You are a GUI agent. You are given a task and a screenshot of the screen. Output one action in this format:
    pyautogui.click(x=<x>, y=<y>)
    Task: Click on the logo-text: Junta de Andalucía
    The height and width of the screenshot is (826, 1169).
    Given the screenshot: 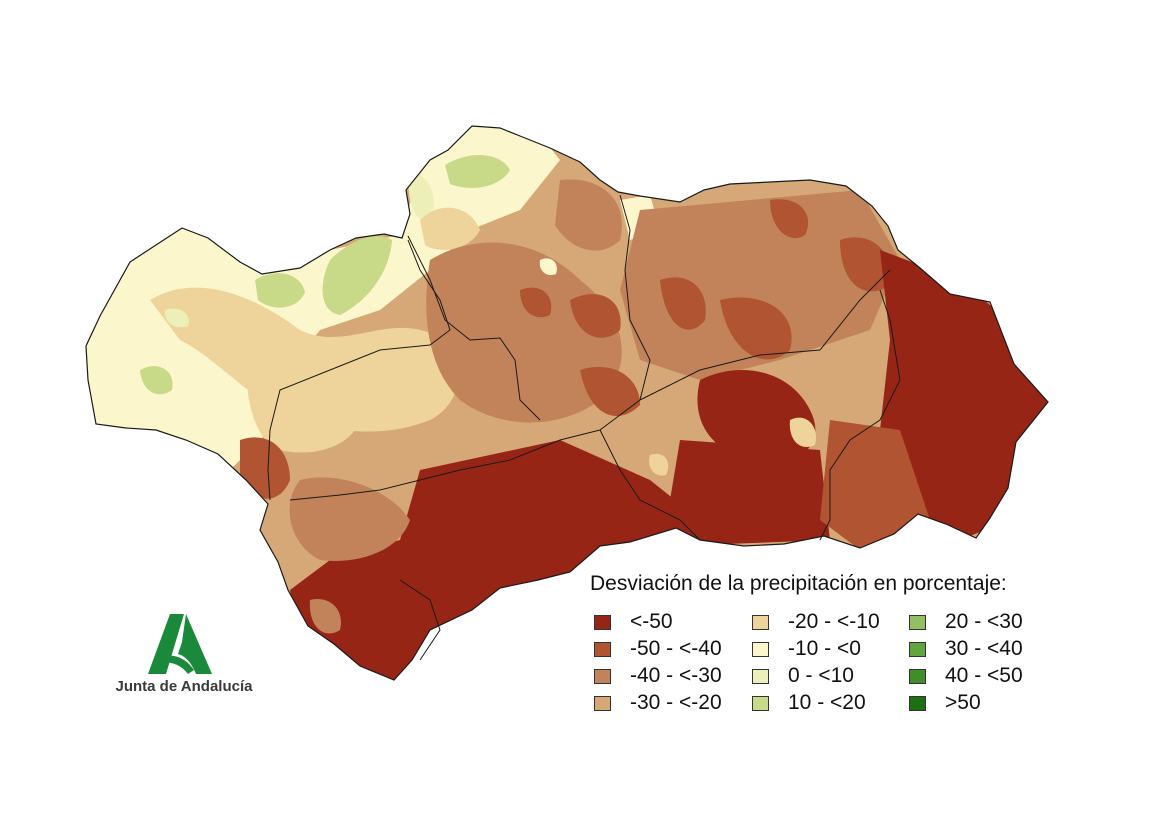 What is the action you would take?
    pyautogui.click(x=184, y=686)
    